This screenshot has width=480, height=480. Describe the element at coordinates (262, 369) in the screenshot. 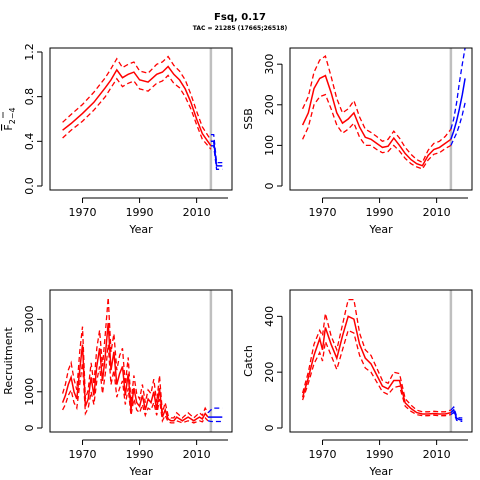

I see `catch-y-axis: 0 200 400 Catch` at that location.